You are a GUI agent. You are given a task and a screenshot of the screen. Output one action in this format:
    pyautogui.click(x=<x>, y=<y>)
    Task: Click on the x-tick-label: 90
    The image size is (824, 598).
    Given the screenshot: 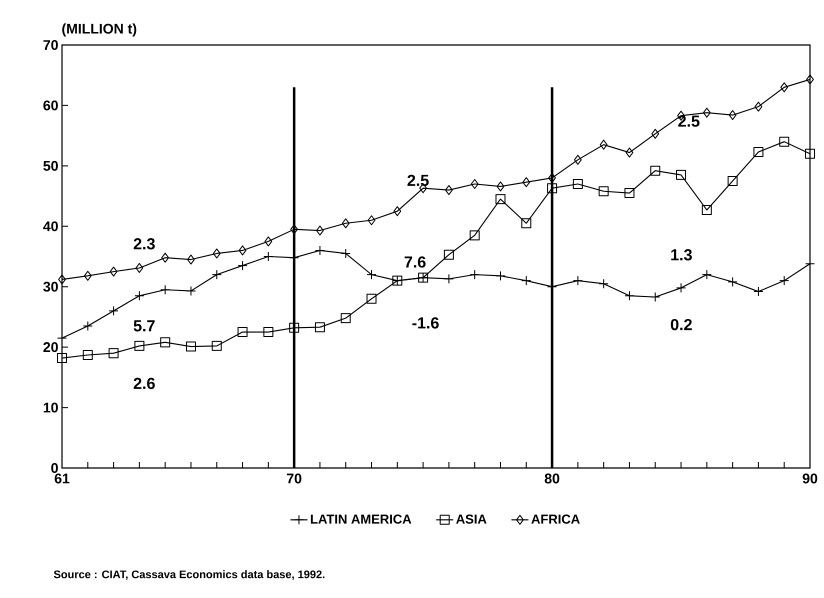 What is the action you would take?
    pyautogui.click(x=810, y=479)
    